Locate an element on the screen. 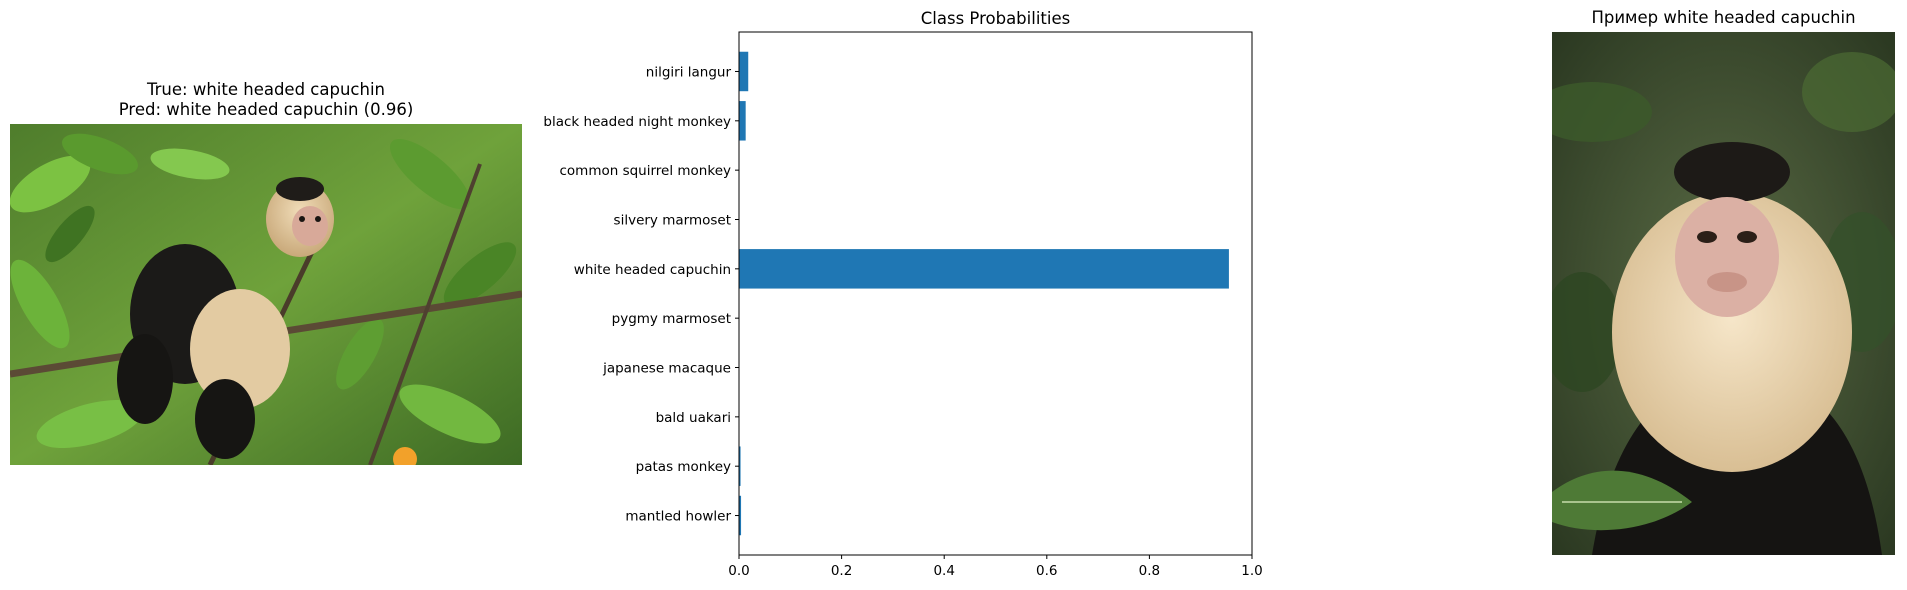  y-tick-label: japanese macaque is located at coordinates (666, 369).